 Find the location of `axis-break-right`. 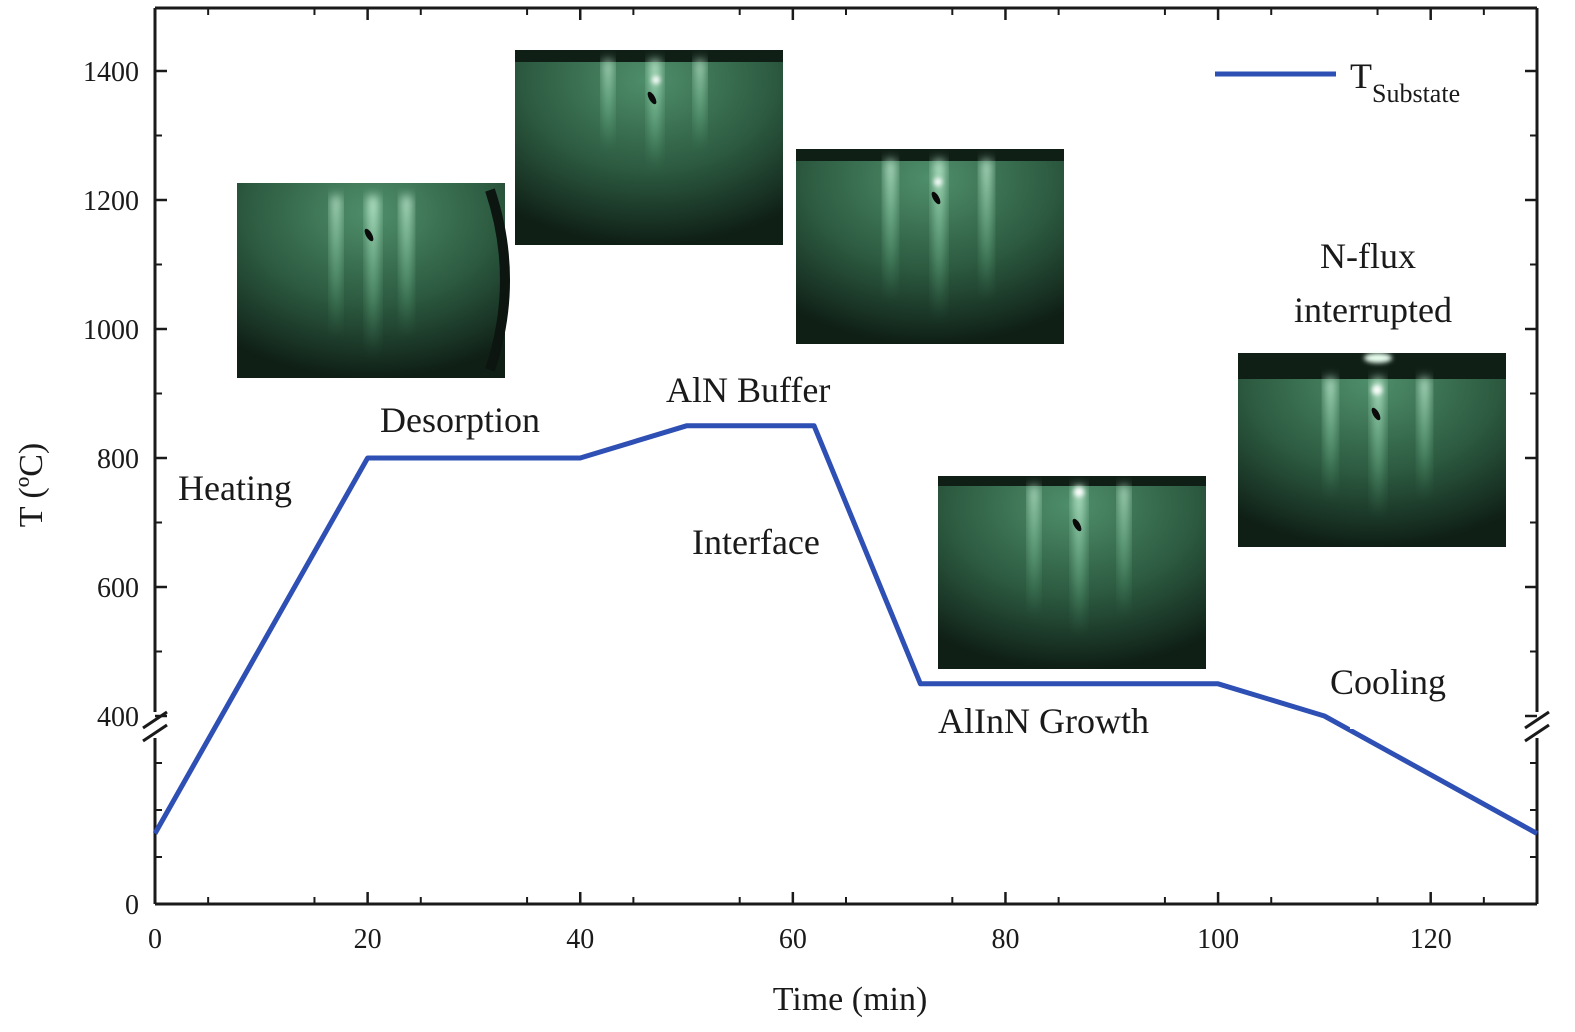

axis-break-right is located at coordinates (1537, 726).